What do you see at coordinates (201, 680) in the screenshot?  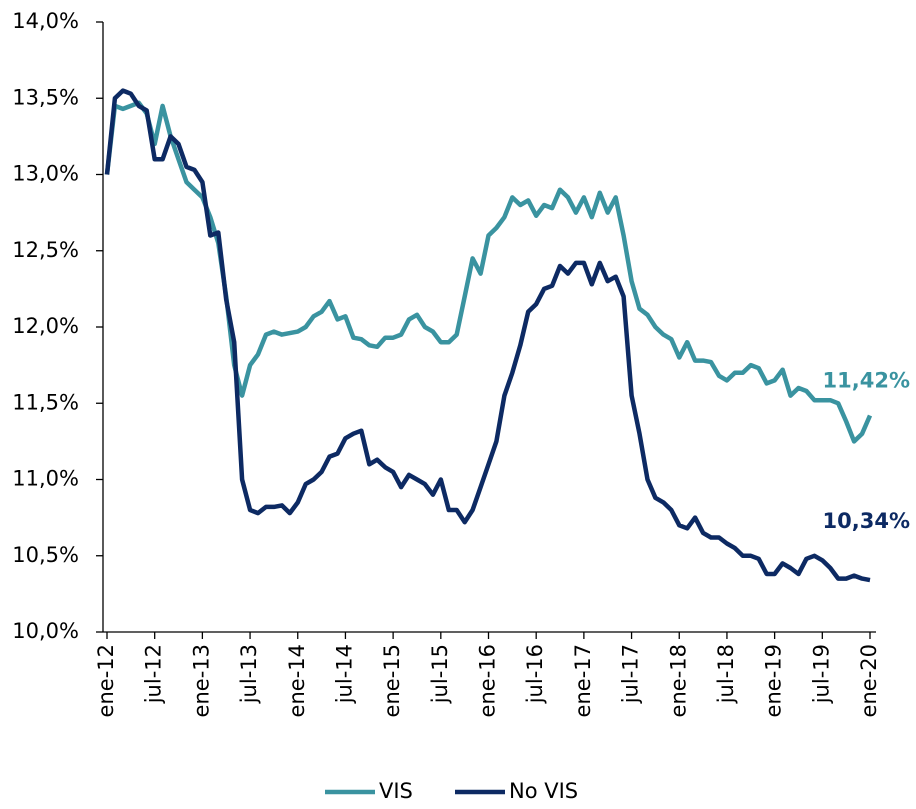 I see `x-tick-label: ene-13` at bounding box center [201, 680].